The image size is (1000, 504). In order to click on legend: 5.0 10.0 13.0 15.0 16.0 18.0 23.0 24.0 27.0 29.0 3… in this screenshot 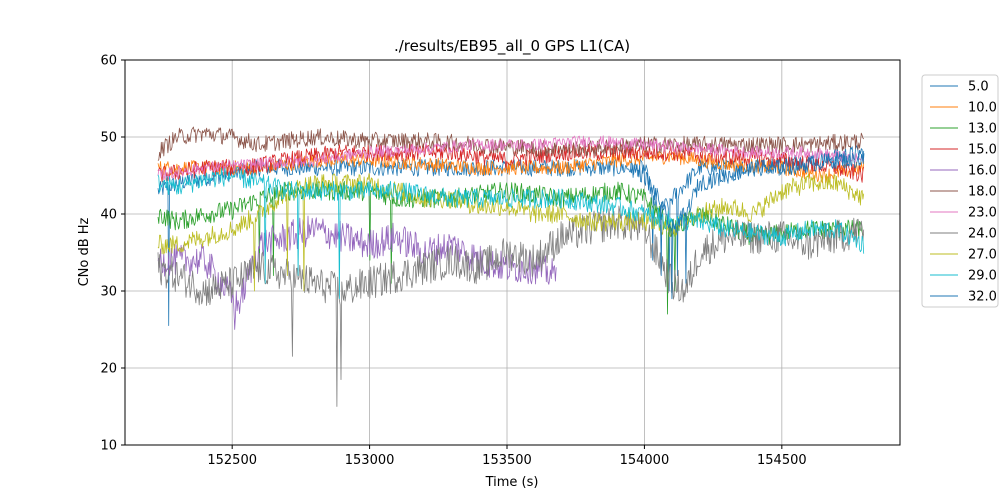, I will do `click(960, 191)`.